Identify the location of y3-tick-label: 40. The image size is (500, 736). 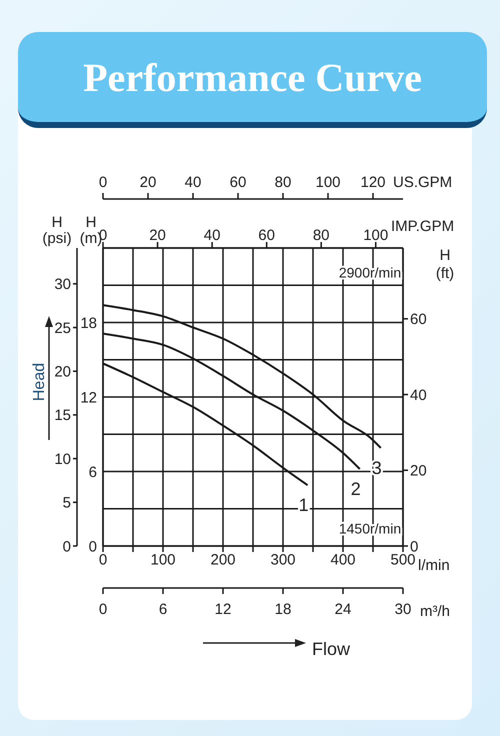
(418, 395).